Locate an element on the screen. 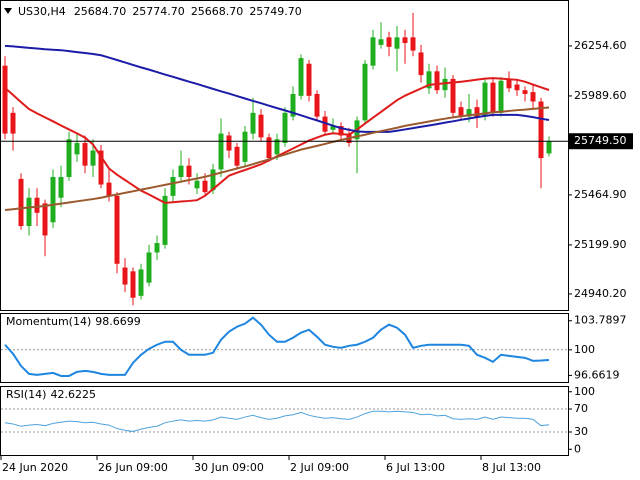 The width and height of the screenshot is (640, 480). y-tick-label: 70 is located at coordinates (581, 408).